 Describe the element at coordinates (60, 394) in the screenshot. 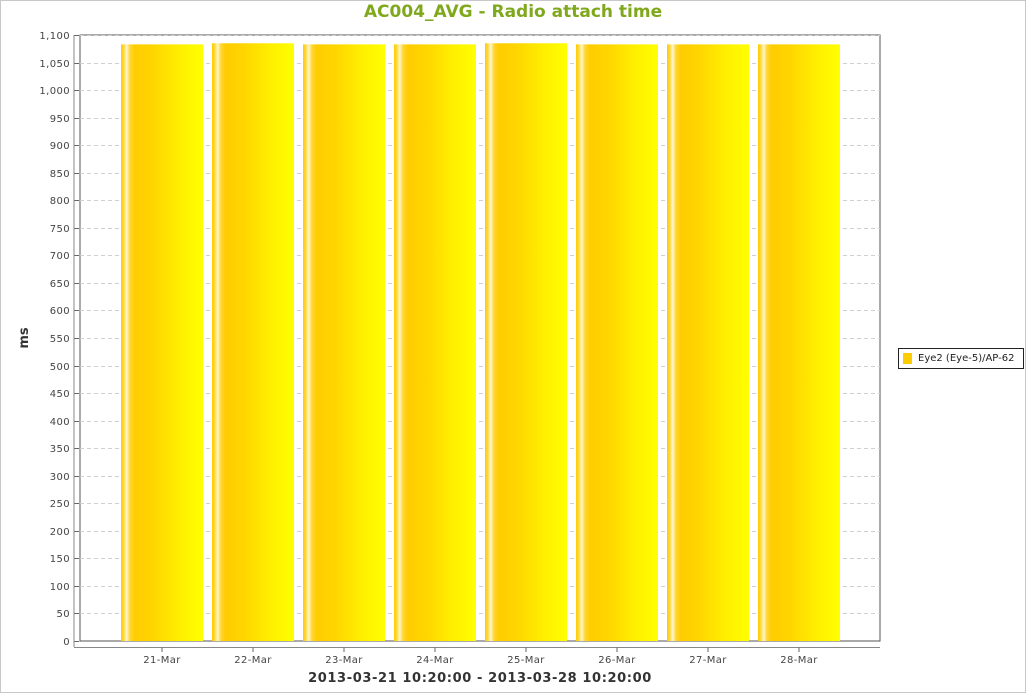

I see `y-tick-label: 450` at that location.